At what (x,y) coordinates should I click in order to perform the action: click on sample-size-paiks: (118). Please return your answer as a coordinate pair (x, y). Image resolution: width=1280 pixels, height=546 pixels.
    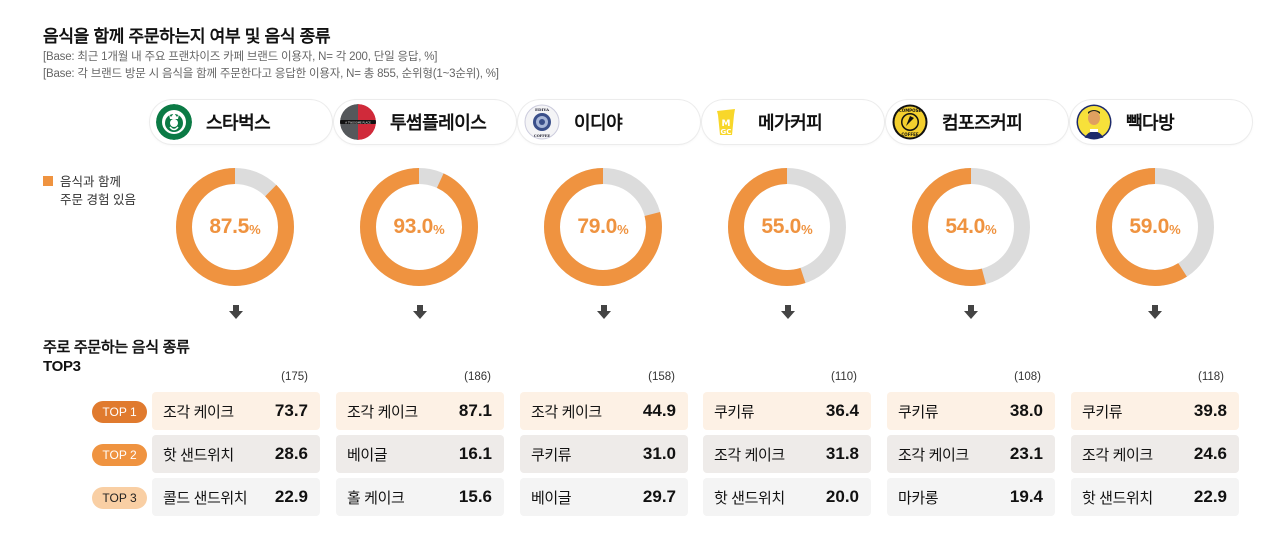
    Looking at the image, I should click on (1211, 377).